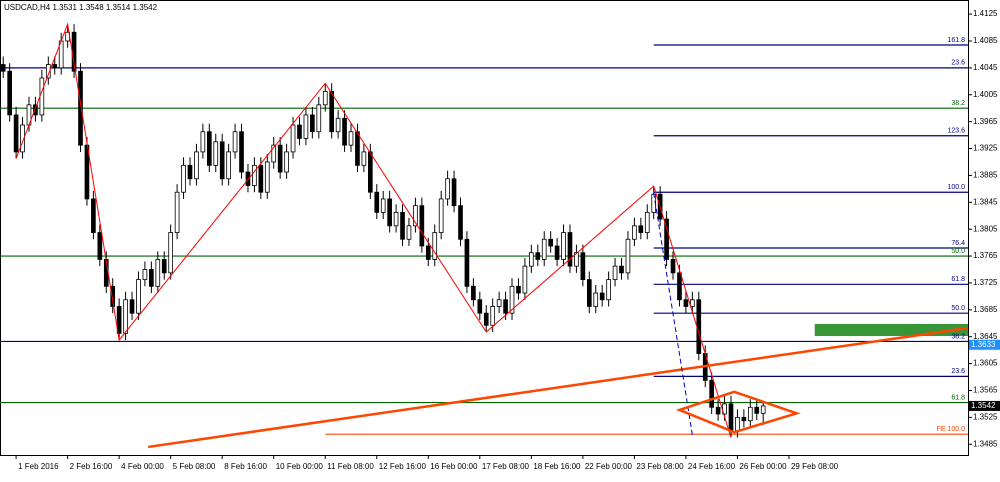  What do you see at coordinates (91, 466) in the screenshot?
I see `x-tick-label: 2 Feb 16:00` at bounding box center [91, 466].